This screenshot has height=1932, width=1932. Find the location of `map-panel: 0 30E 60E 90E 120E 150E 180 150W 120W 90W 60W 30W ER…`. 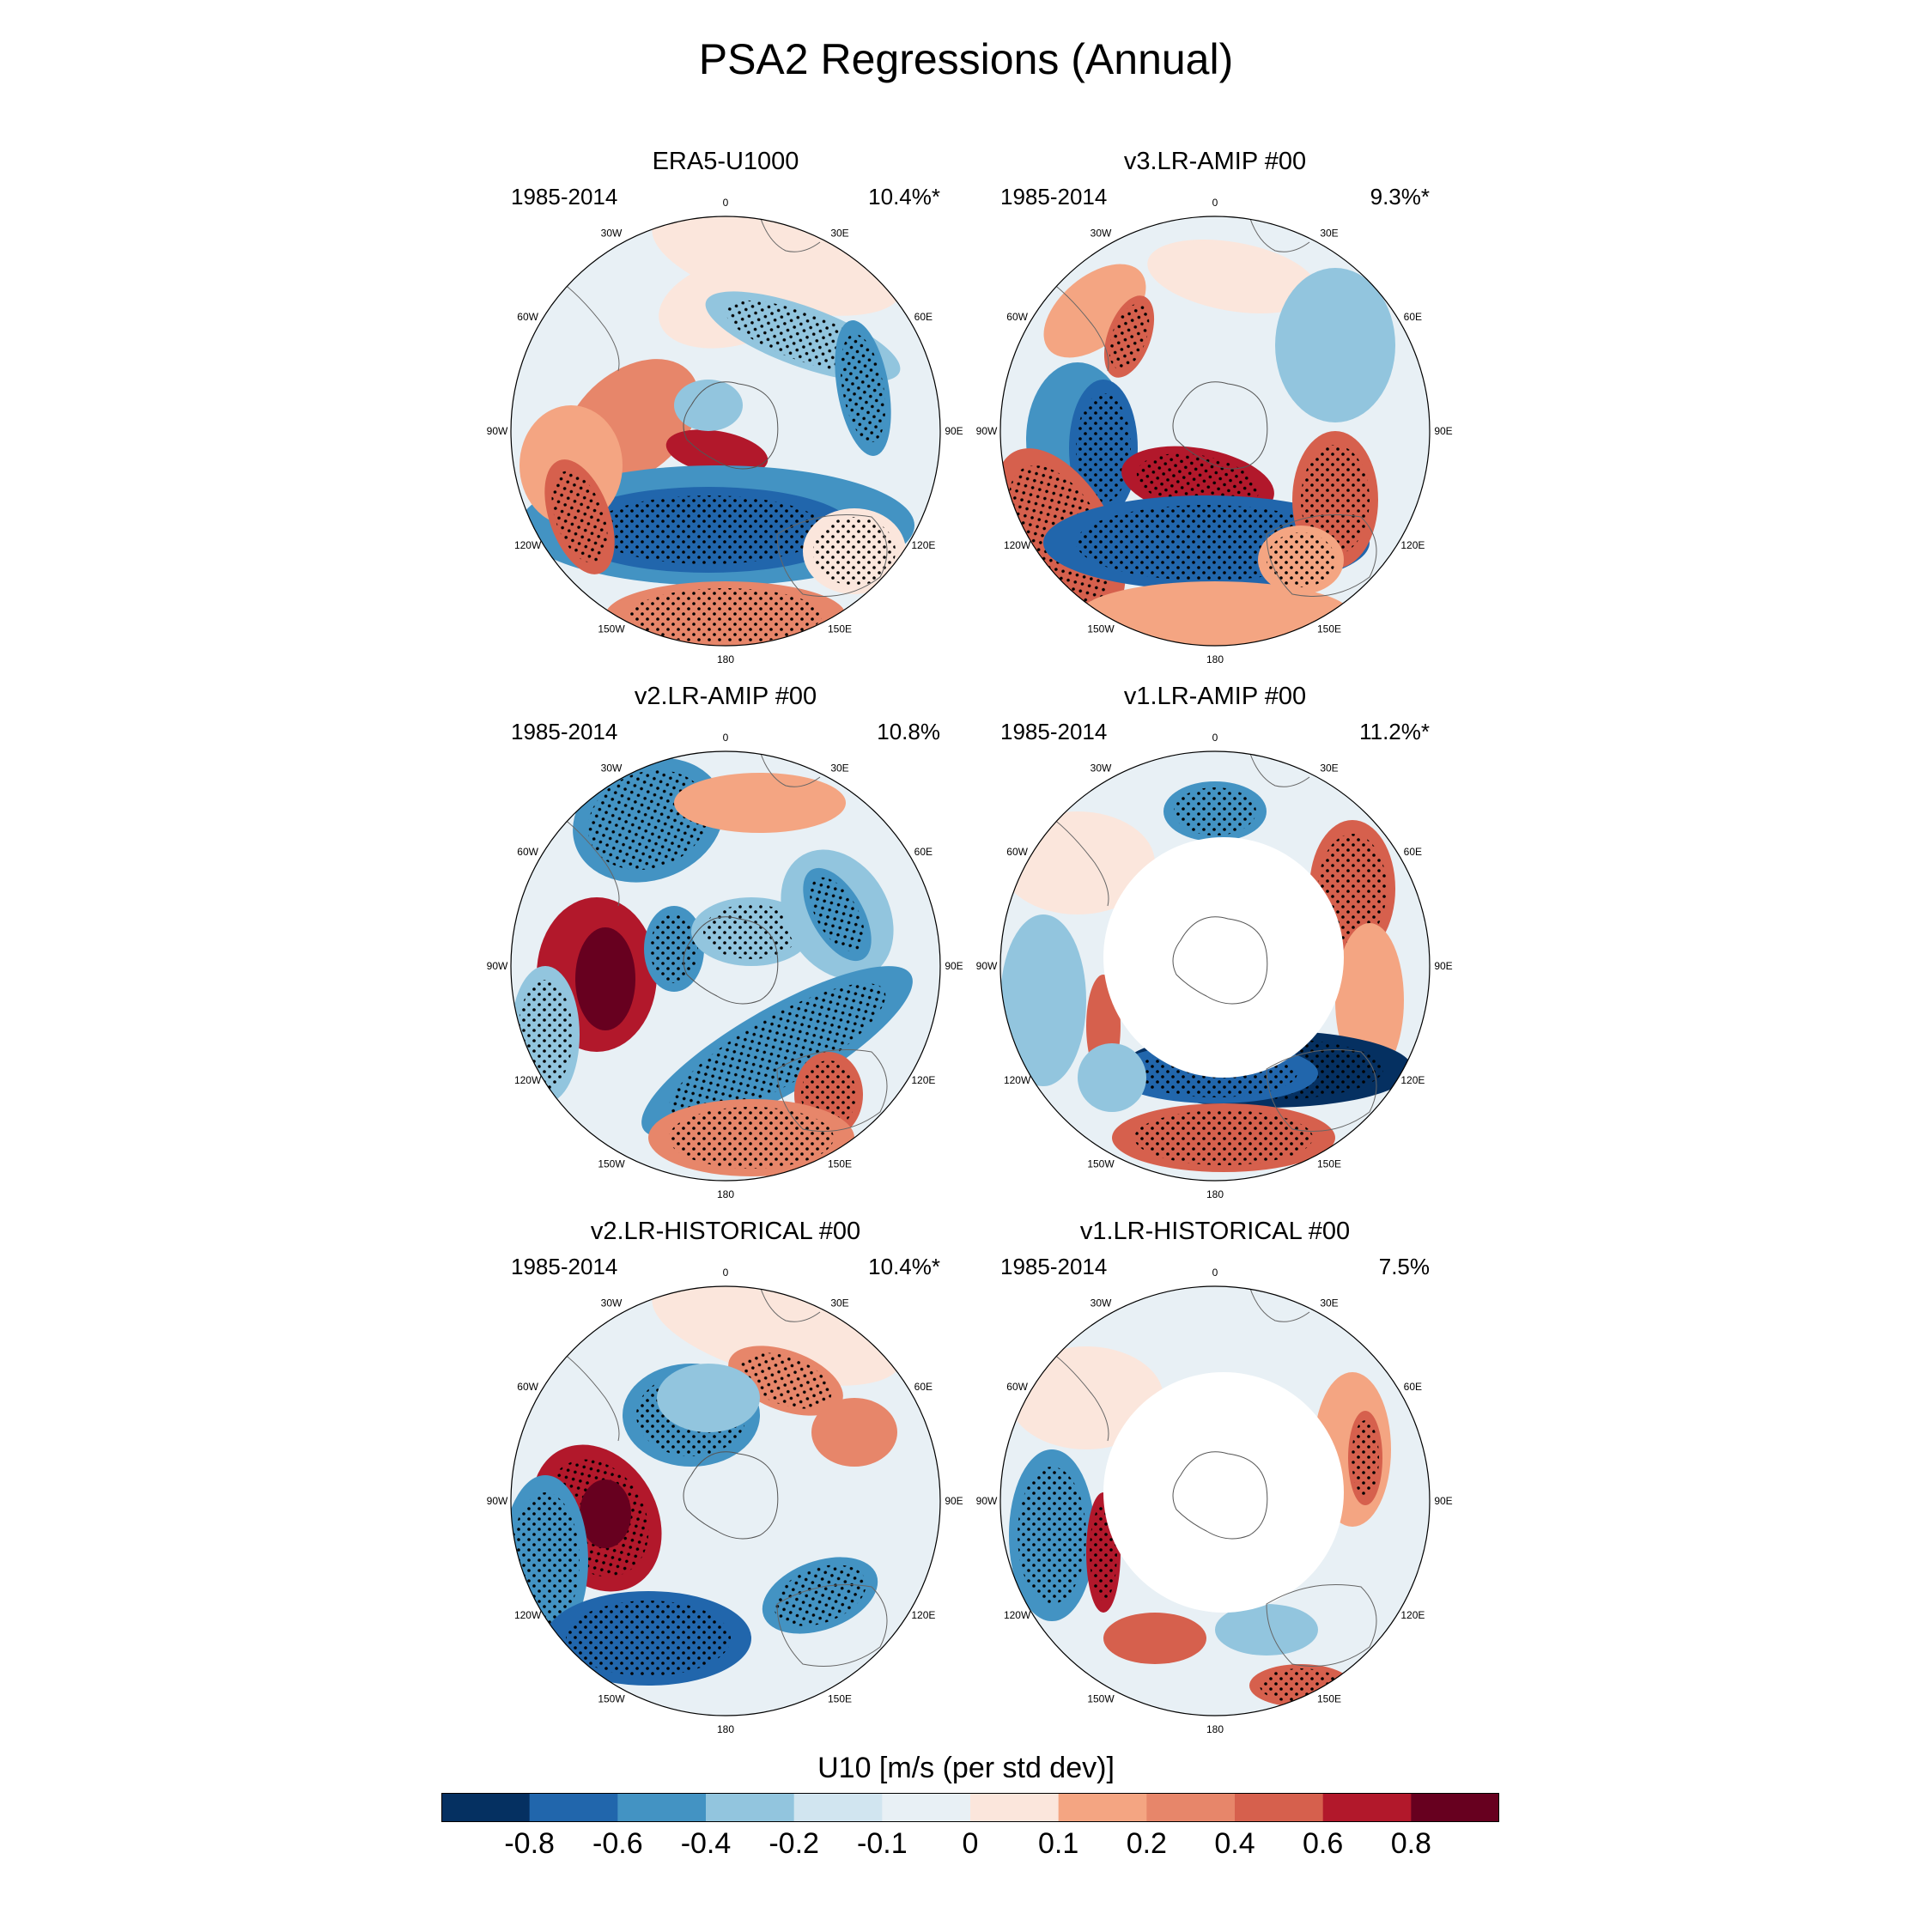

map-panel: 0 30E 60E 90E 120E 150E 180 150W 120W 90W 60W 30W ER… is located at coordinates (726, 406).